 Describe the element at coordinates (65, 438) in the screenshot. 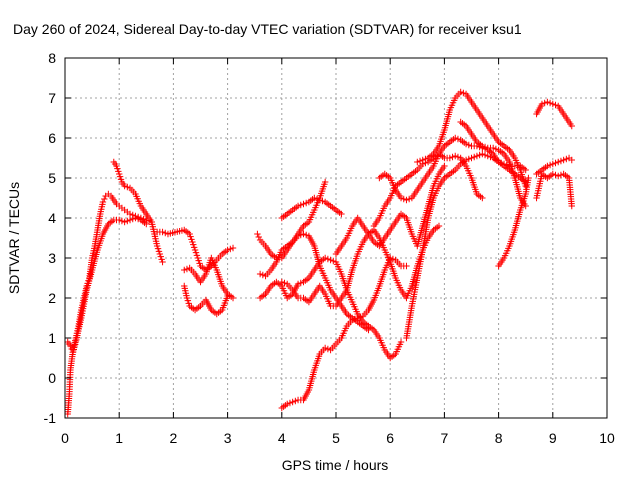

I see `x-tick-label: 0` at that location.